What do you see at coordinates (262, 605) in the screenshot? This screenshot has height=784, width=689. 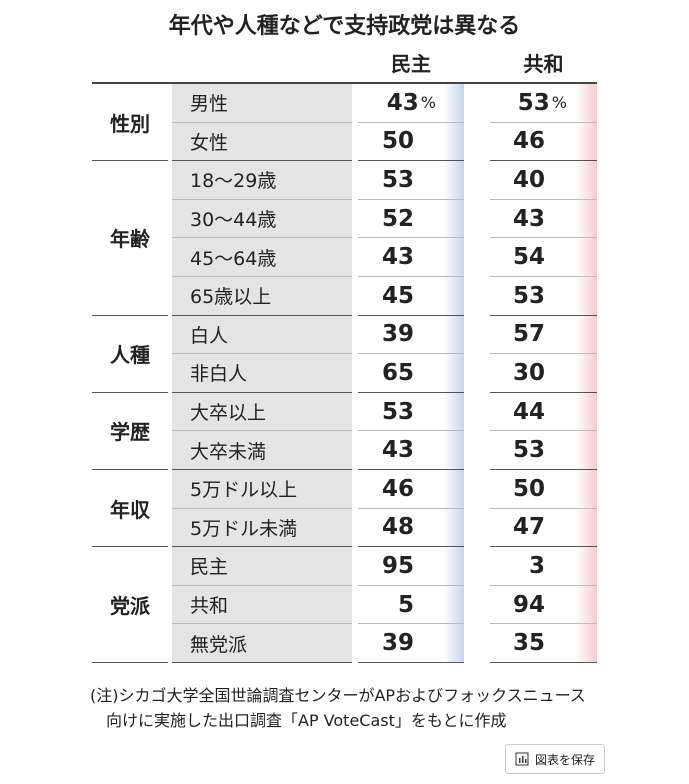 I see `row-label: 共和` at bounding box center [262, 605].